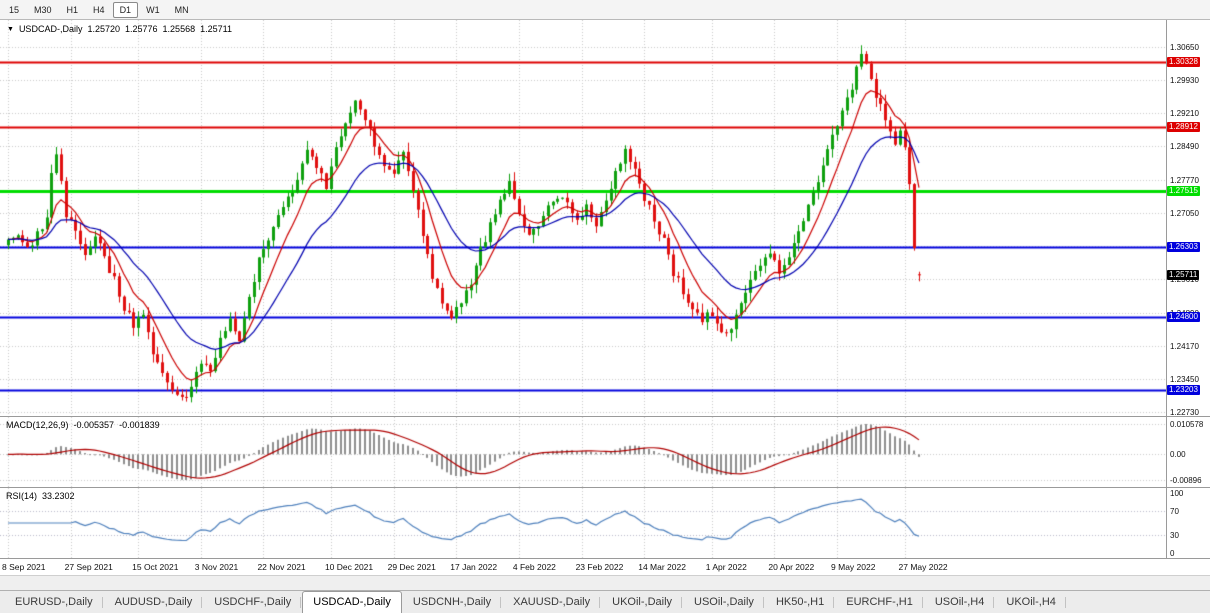  I want to click on chart-tab-ukoildaily: UKOil-,Daily, so click(642, 602).